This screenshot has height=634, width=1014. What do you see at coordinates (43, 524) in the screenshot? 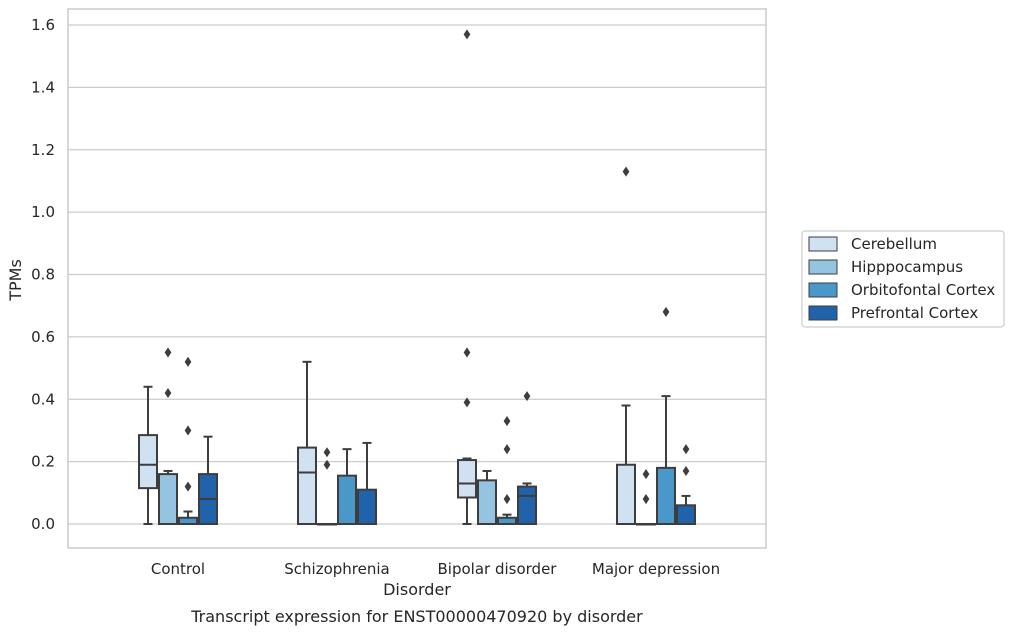
I see `y-tick-label: 0.0` at bounding box center [43, 524].